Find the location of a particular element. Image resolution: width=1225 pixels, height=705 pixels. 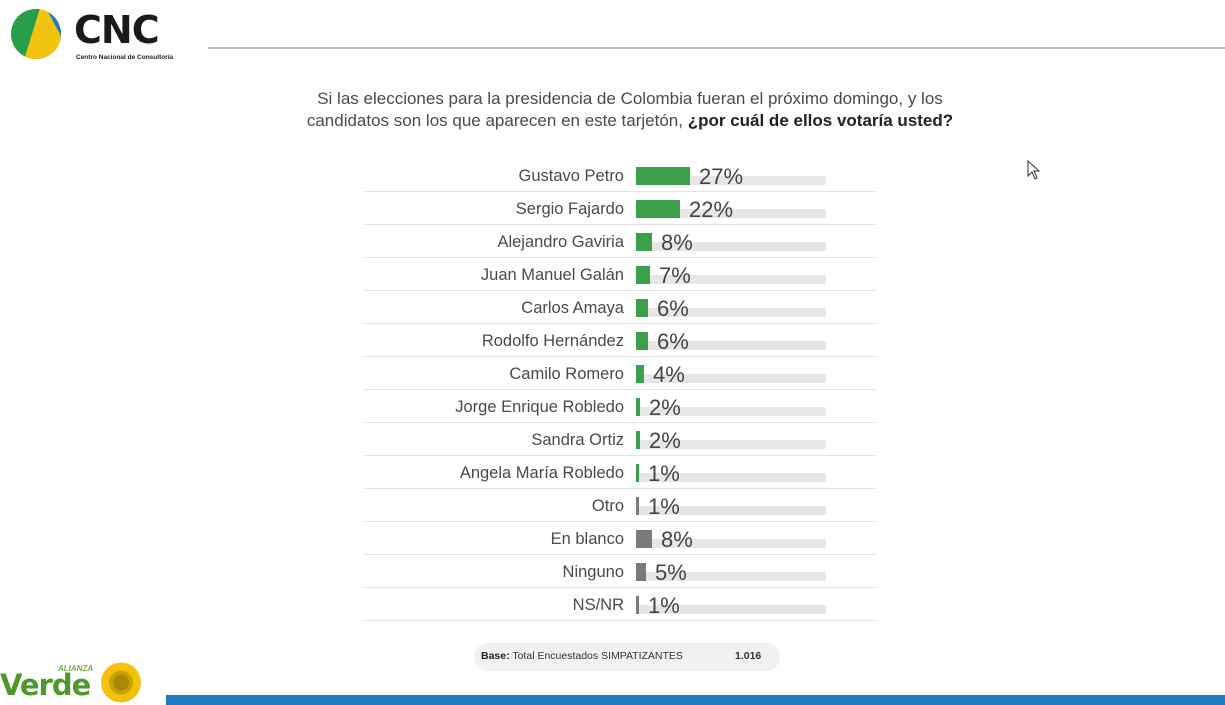

value-label: 7% is located at coordinates (675, 275).